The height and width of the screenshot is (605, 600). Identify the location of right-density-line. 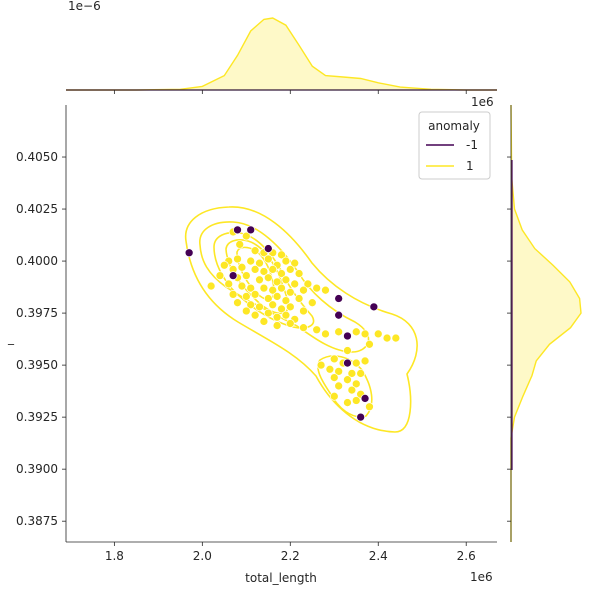
(546, 323).